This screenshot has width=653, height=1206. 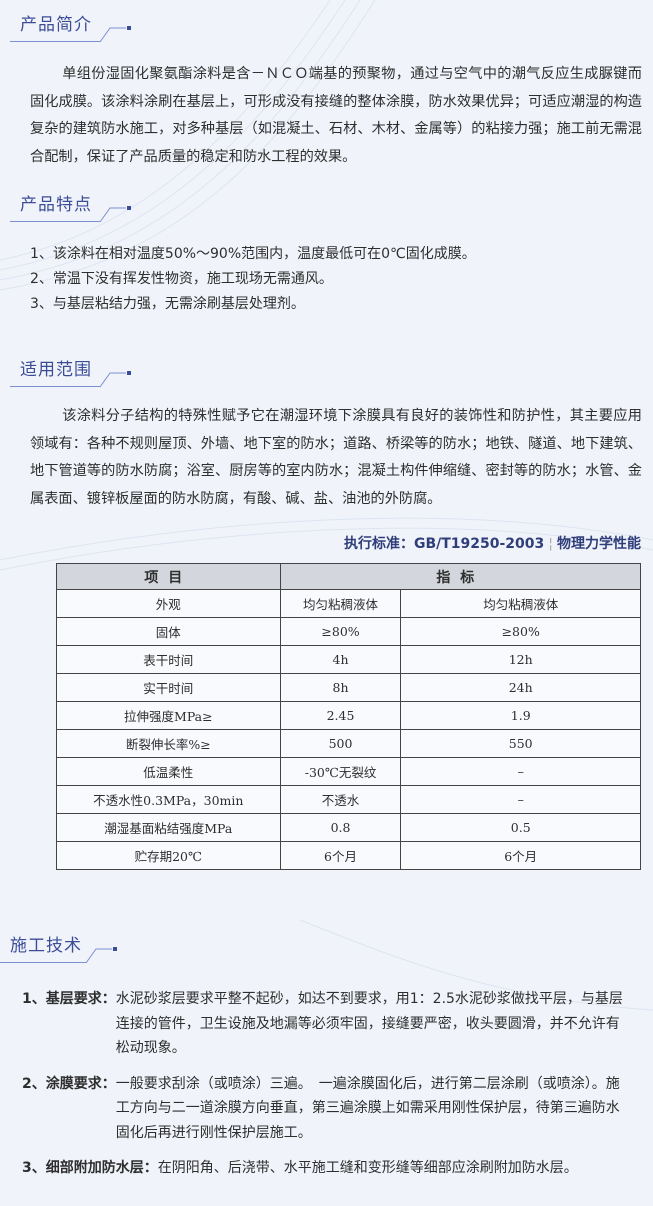 What do you see at coordinates (340, 771) in the screenshot?
I see `value-1: -30℃无裂纹` at bounding box center [340, 771].